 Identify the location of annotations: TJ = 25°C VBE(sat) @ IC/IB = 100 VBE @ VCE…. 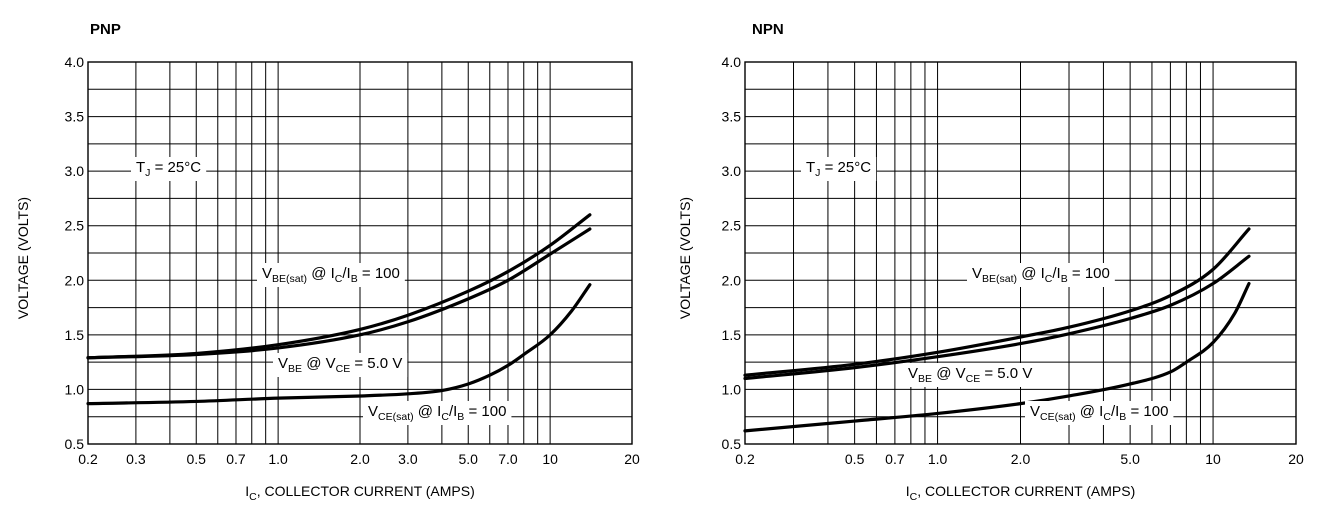
(987, 291).